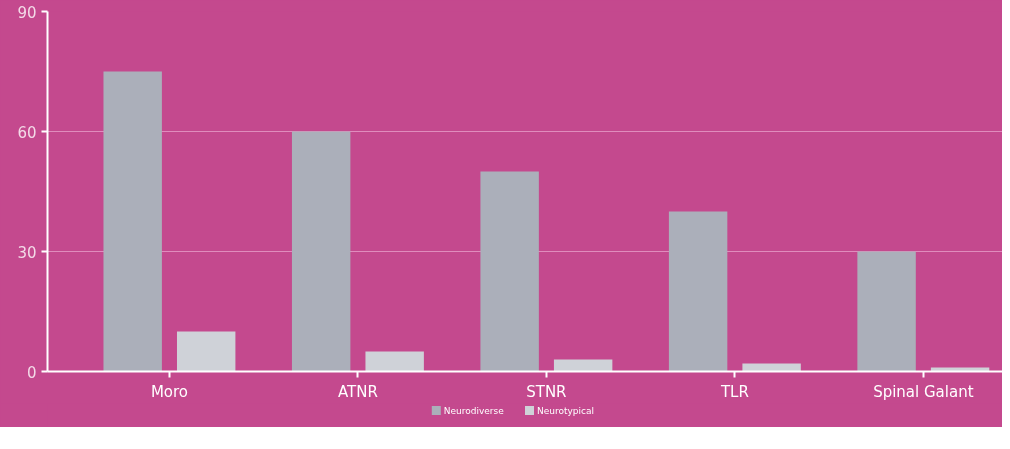 This screenshot has height=449, width=1010. I want to click on x-tick-label: STNR, so click(546, 391).